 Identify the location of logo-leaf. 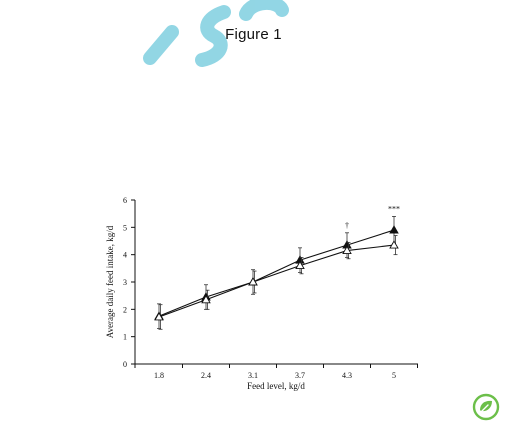
(486, 406).